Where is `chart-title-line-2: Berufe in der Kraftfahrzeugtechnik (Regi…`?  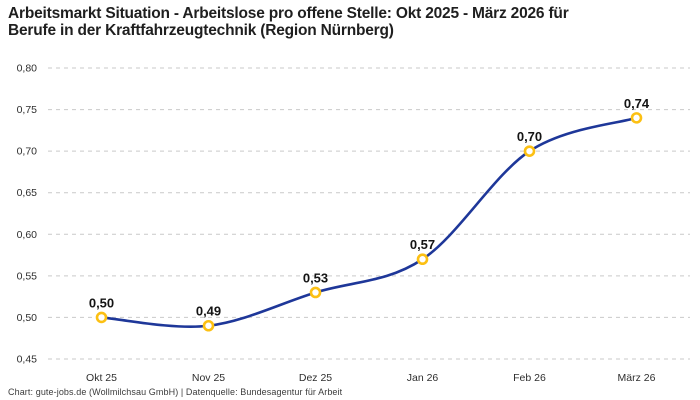
chart-title-line-2: Berufe in der Kraftfahrzeugtechnik (Regi… is located at coordinates (201, 30).